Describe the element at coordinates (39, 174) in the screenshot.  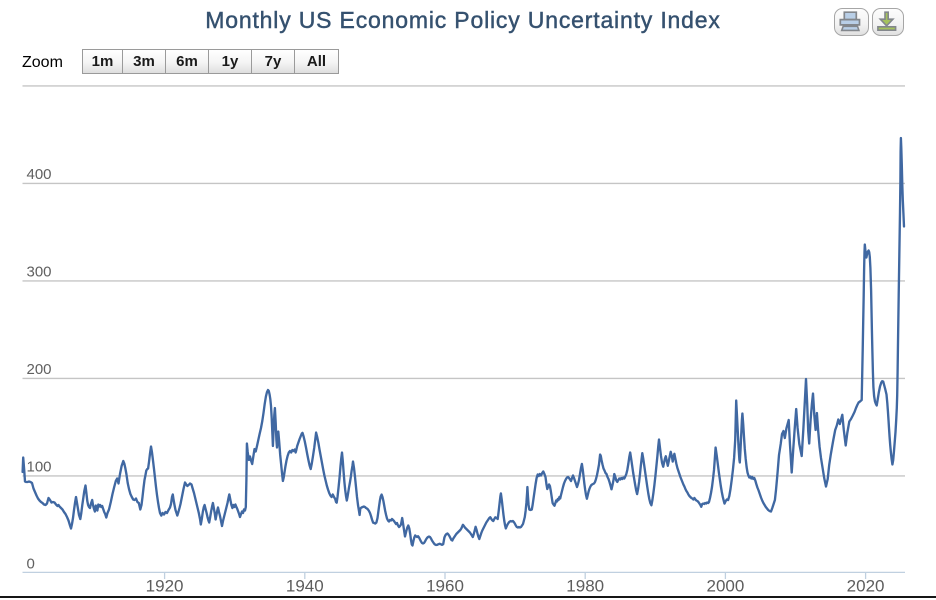
I see `svg-text: 400` at that location.